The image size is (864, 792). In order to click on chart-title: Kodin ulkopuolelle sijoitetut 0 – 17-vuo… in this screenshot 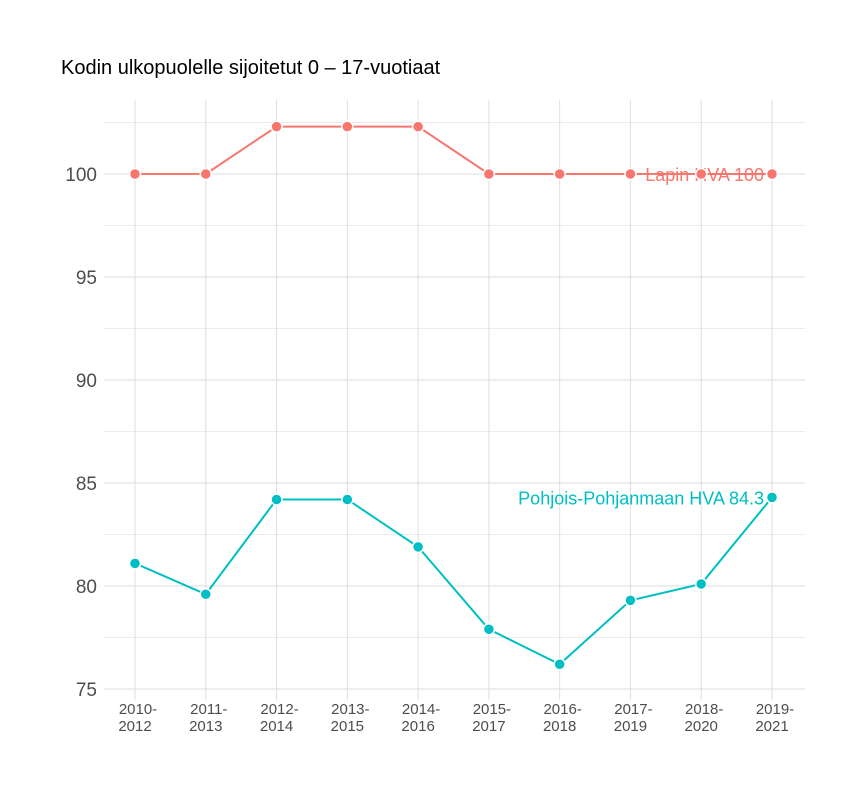, I will do `click(251, 68)`.